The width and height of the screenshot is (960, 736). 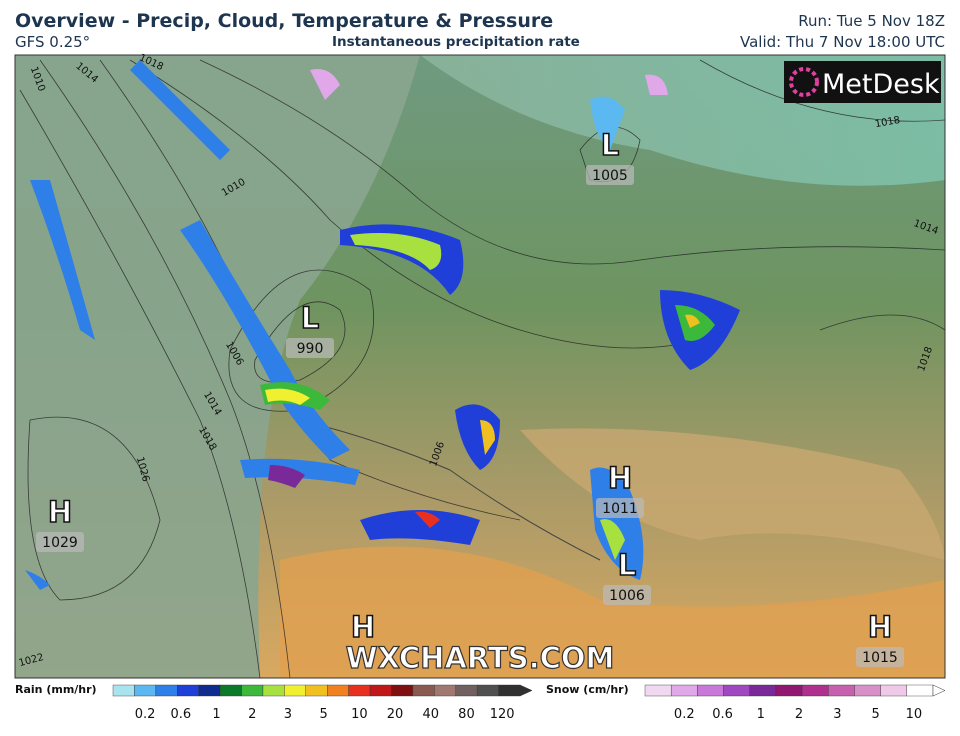 What do you see at coordinates (804, 82) in the screenshot?
I see `logo-icon` at bounding box center [804, 82].